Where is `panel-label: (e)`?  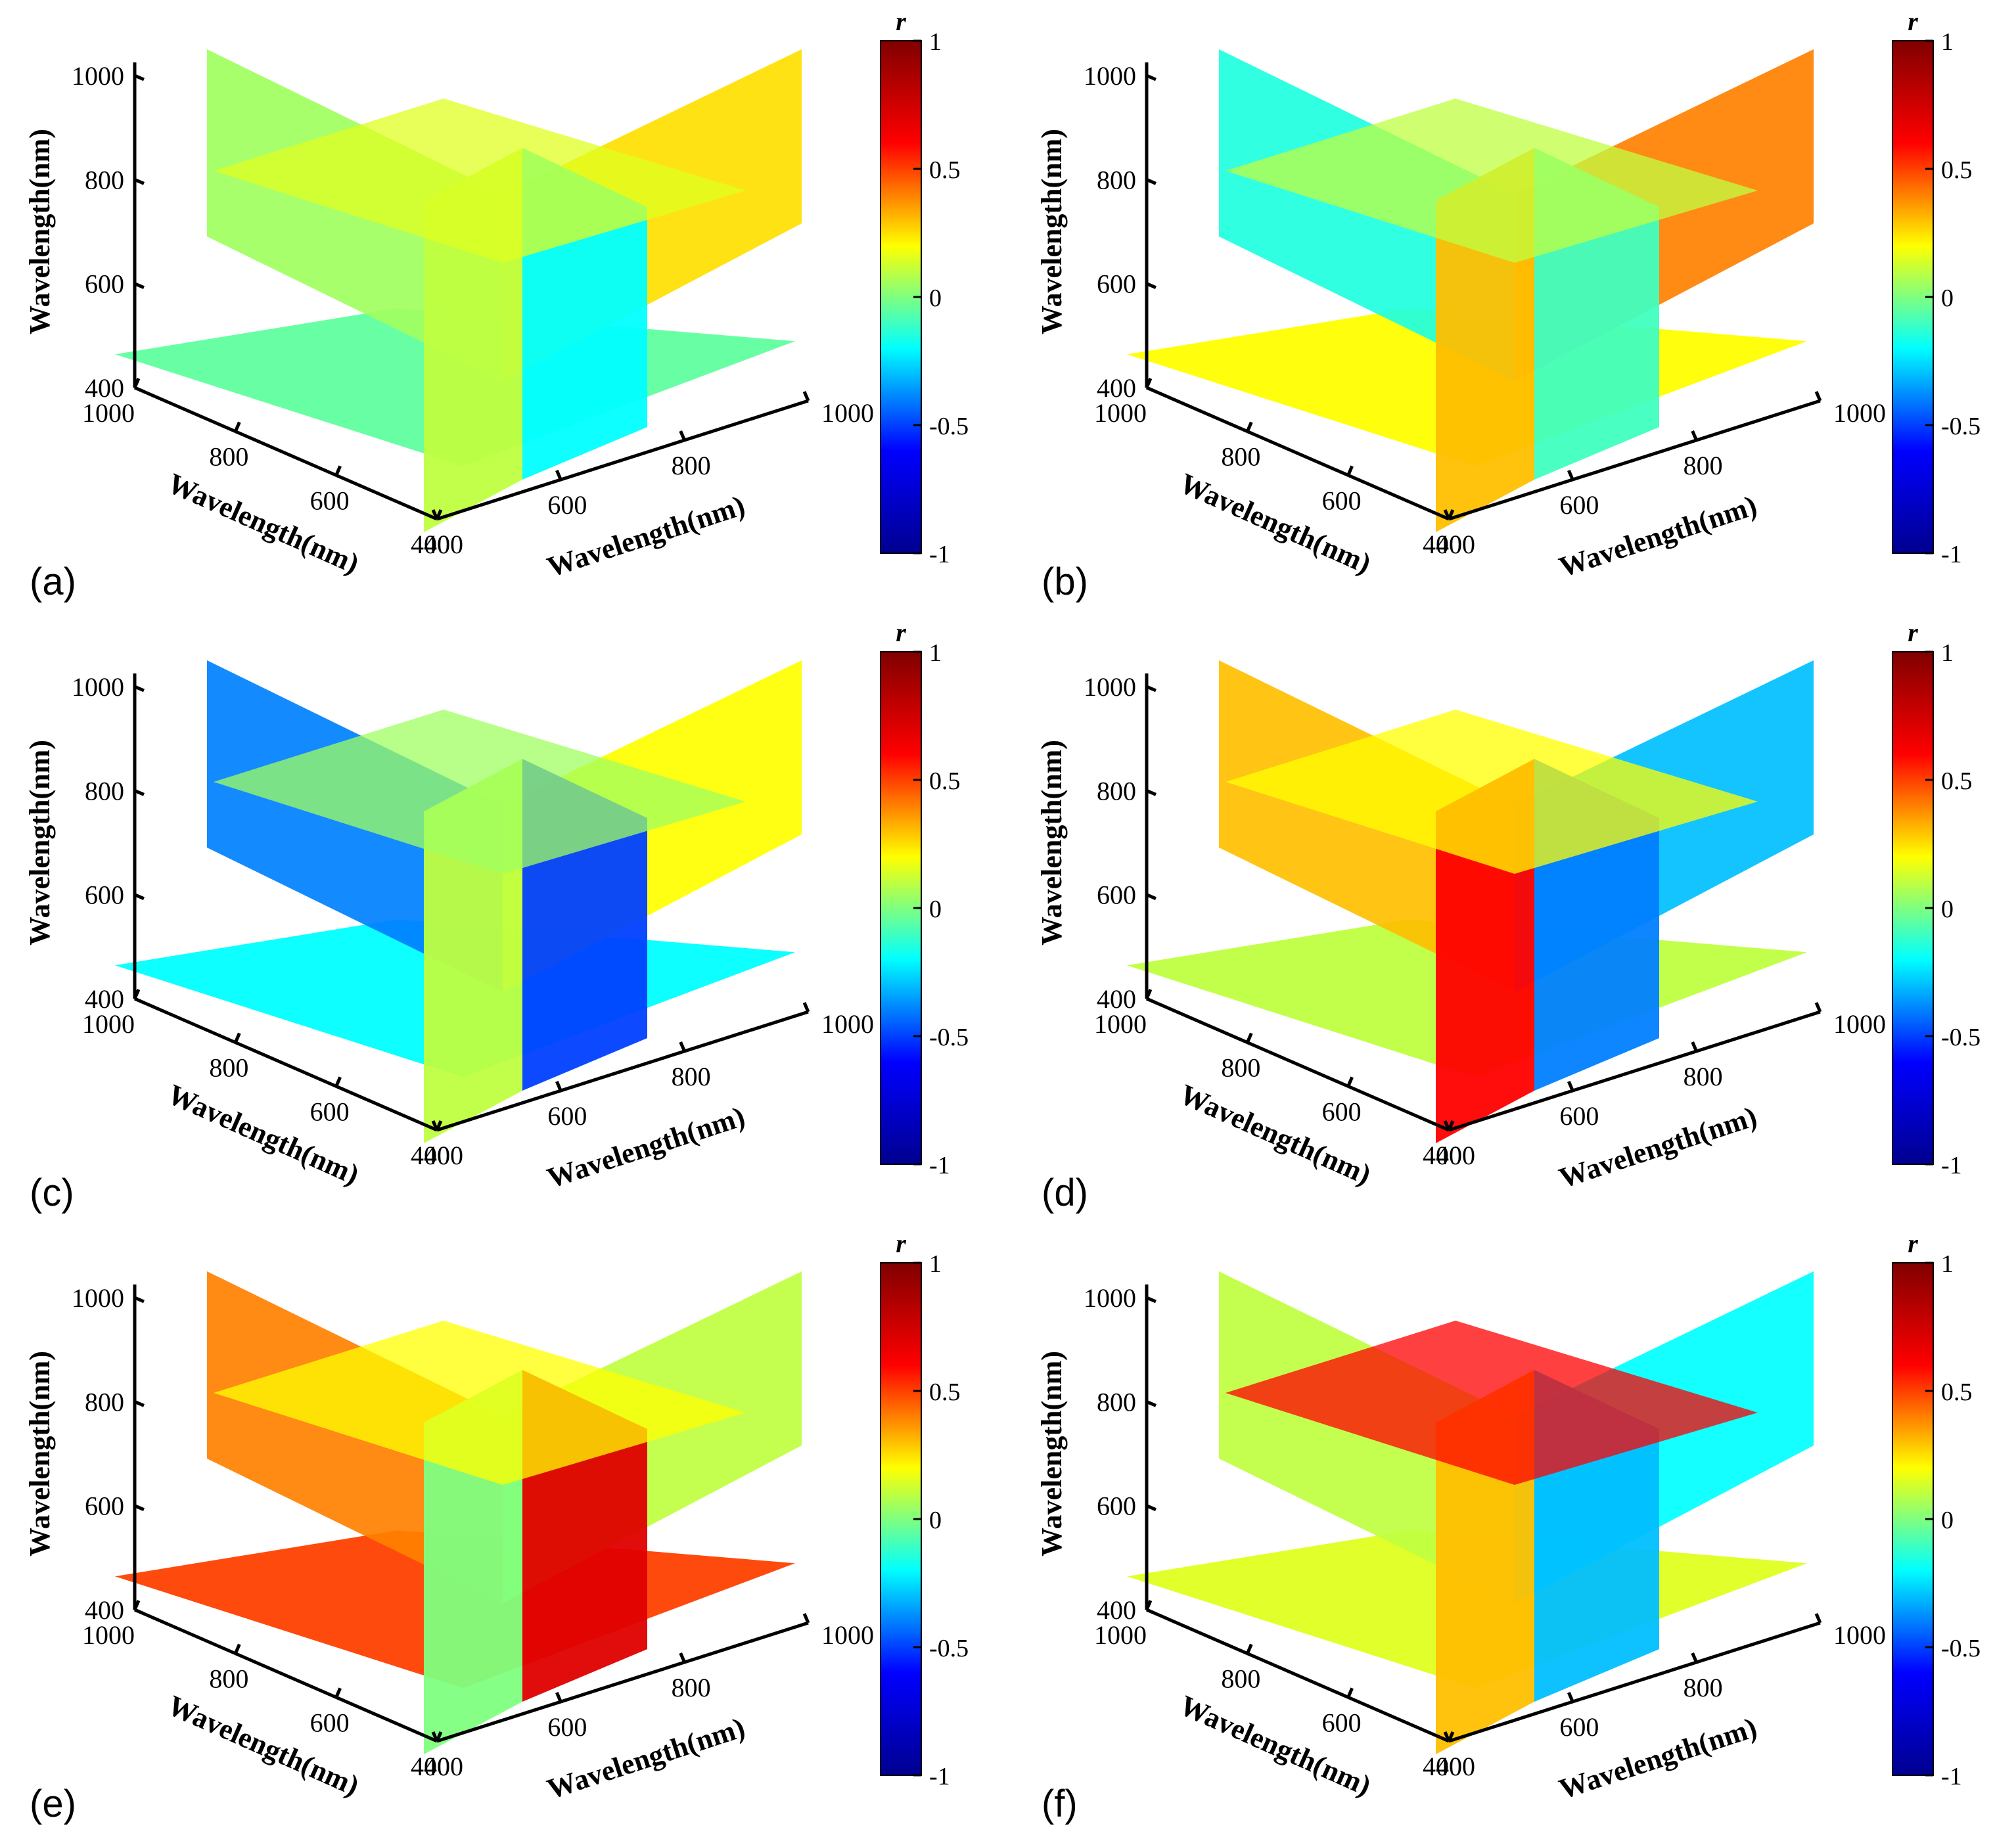 panel-label: (e) is located at coordinates (53, 1804).